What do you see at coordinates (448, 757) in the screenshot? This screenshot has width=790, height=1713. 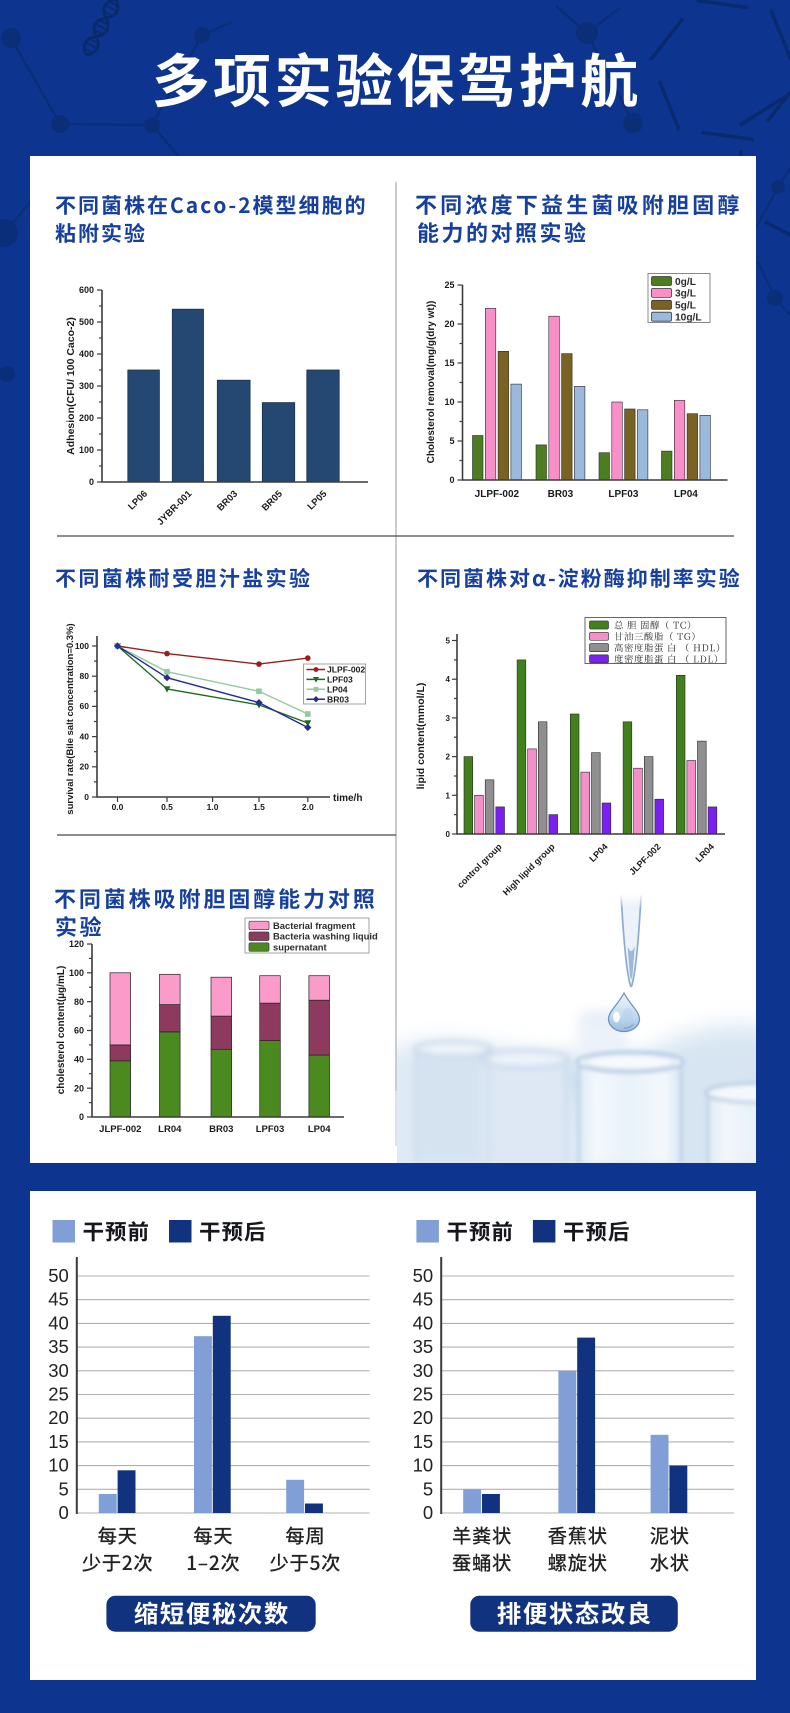 I see `svg-text: 2` at bounding box center [448, 757].